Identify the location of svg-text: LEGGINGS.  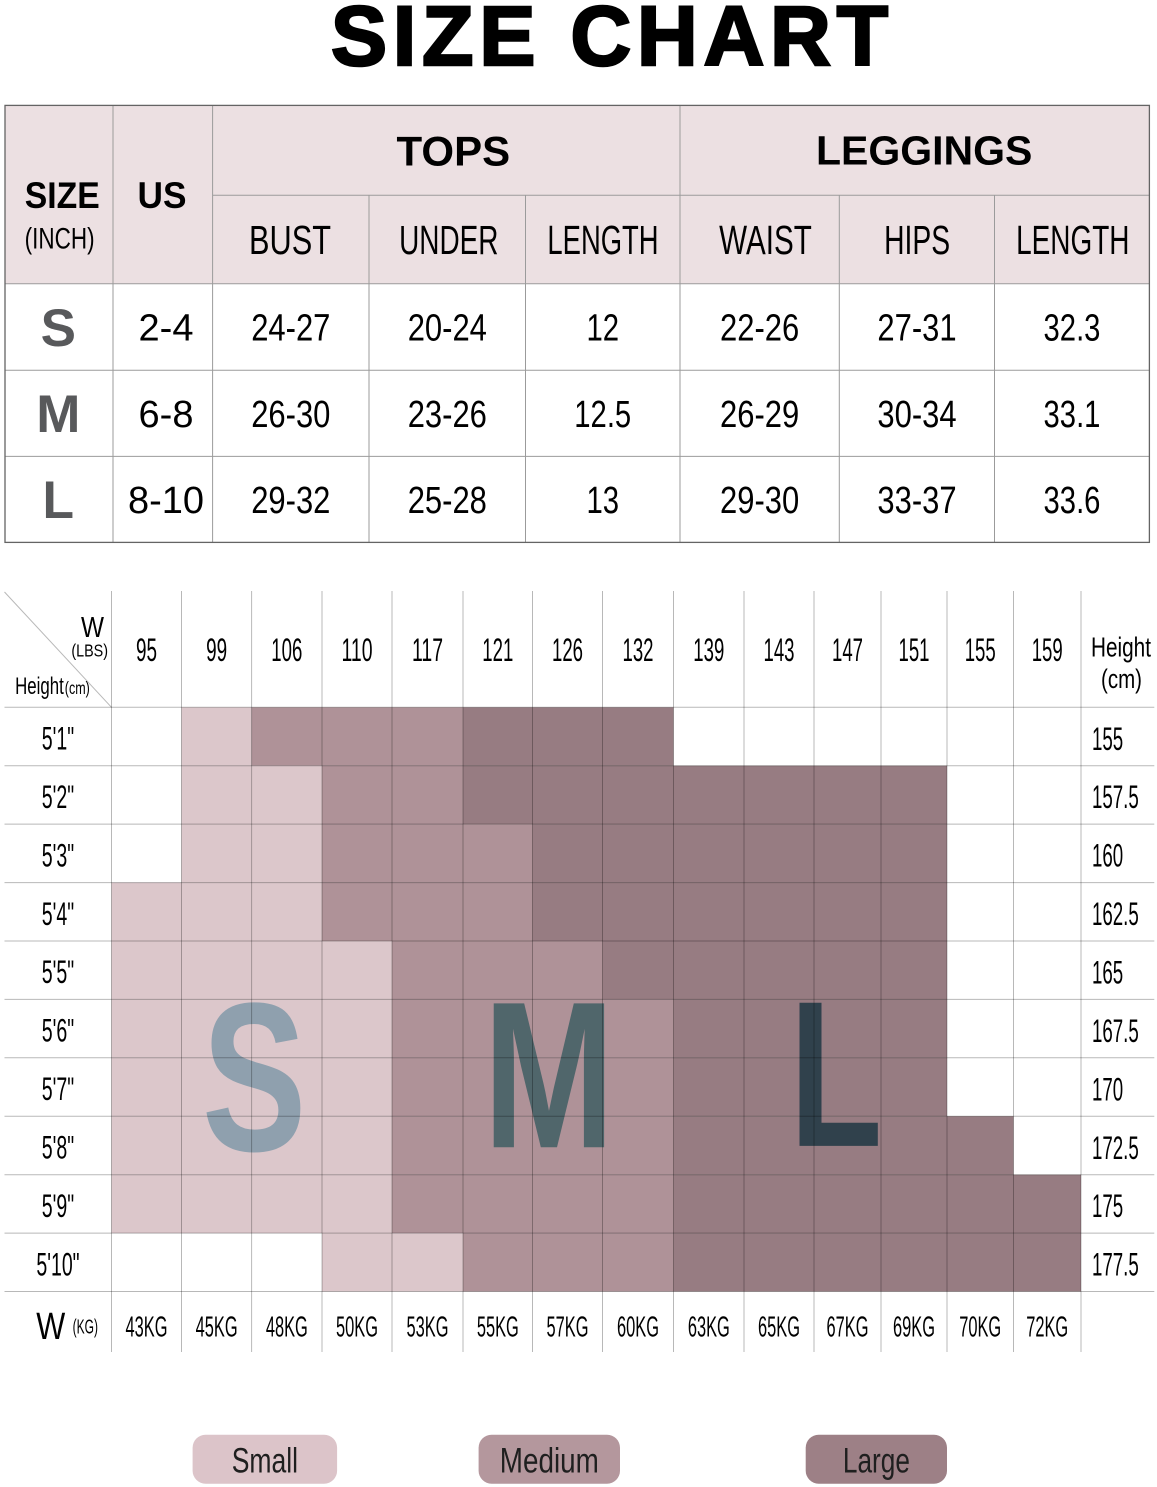
(924, 151).